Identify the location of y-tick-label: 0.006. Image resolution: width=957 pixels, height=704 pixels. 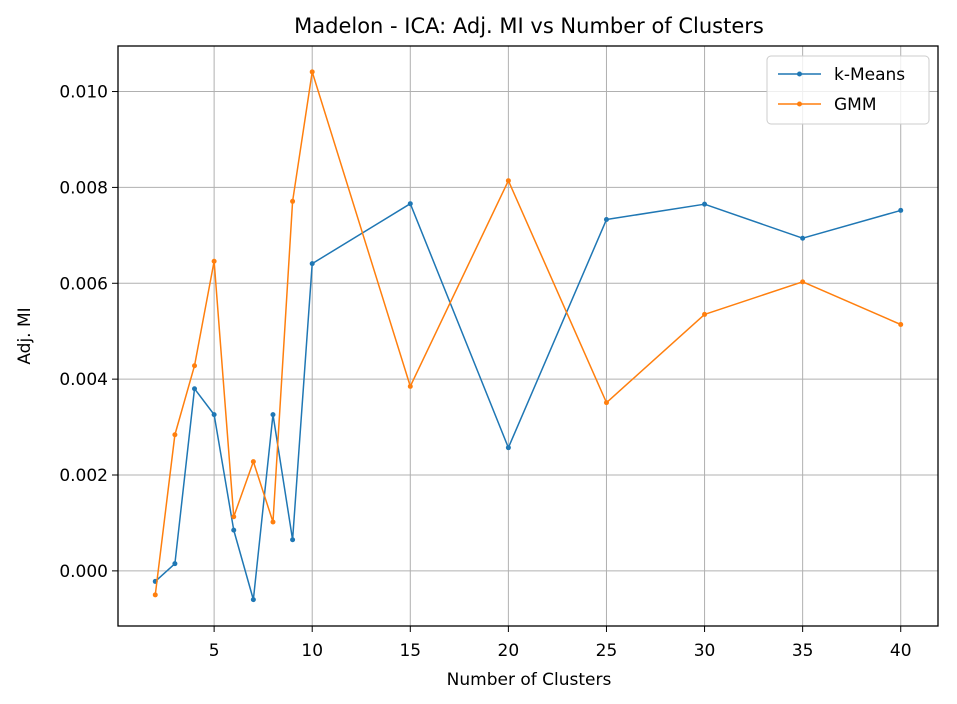
(83, 284).